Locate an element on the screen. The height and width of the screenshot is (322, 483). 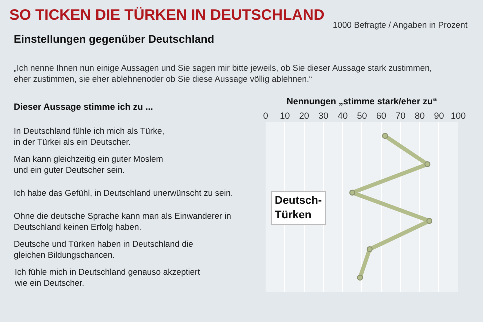
text: Einstellungen gegenüber Deutschland is located at coordinates (114, 40).